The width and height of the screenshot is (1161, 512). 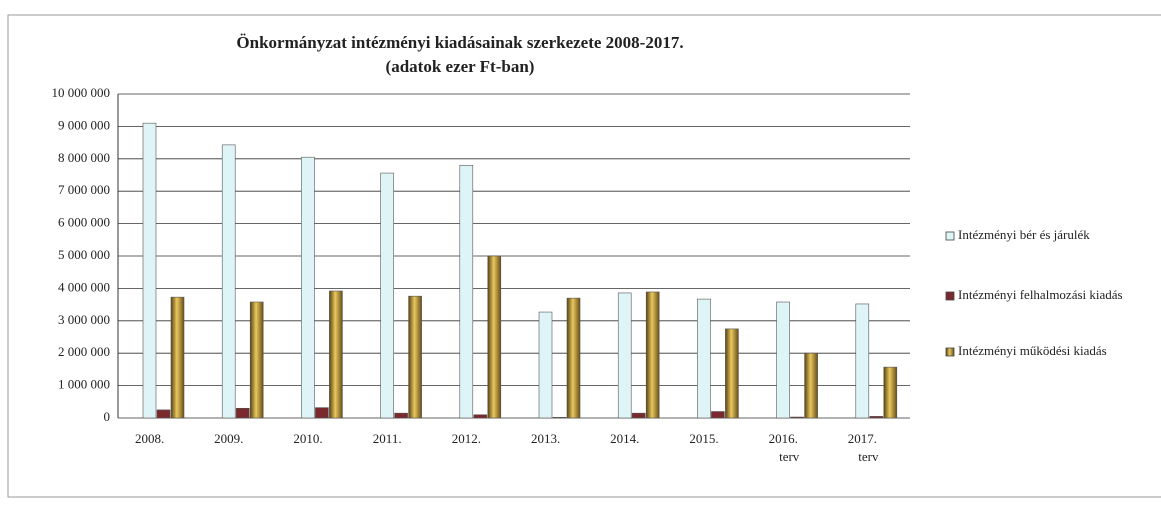 I want to click on x-tick-label: 2014., so click(x=624, y=438).